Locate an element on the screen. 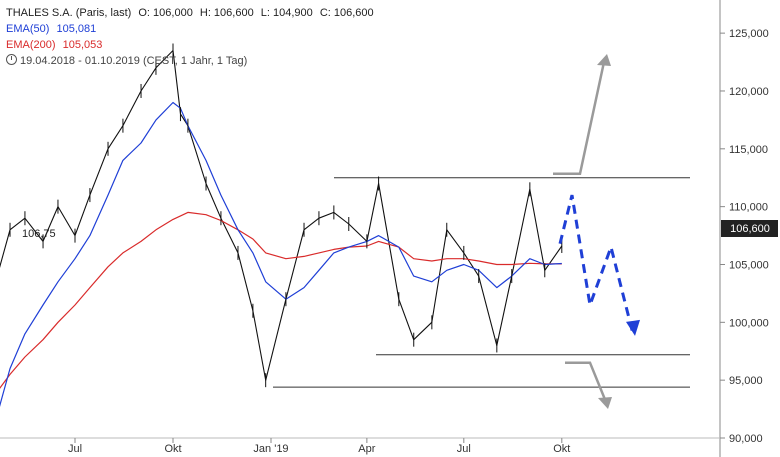 This screenshot has height=457, width=780. projection-arrow-head is located at coordinates (633, 327).